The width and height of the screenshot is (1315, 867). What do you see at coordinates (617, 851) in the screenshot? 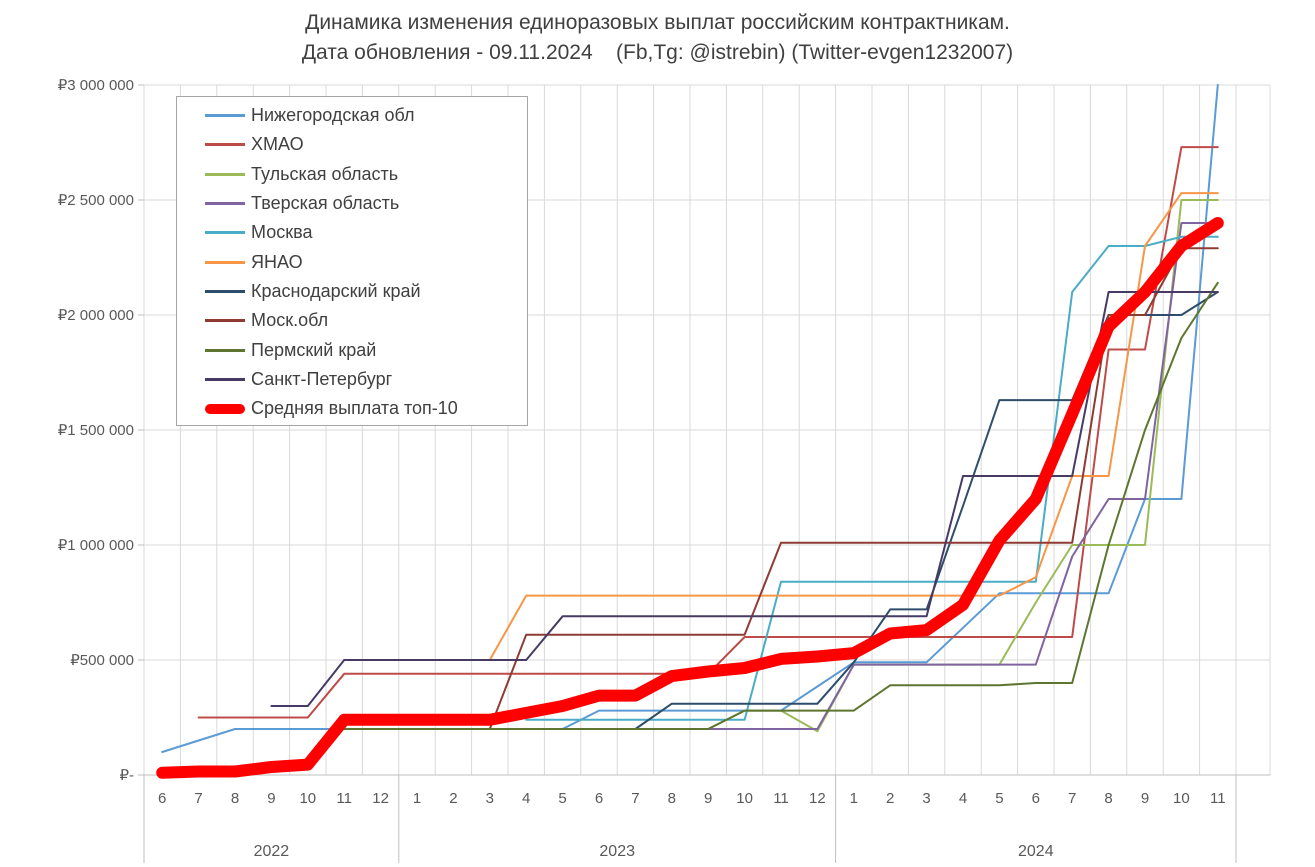
I see `x-year-label: 2023` at bounding box center [617, 851].